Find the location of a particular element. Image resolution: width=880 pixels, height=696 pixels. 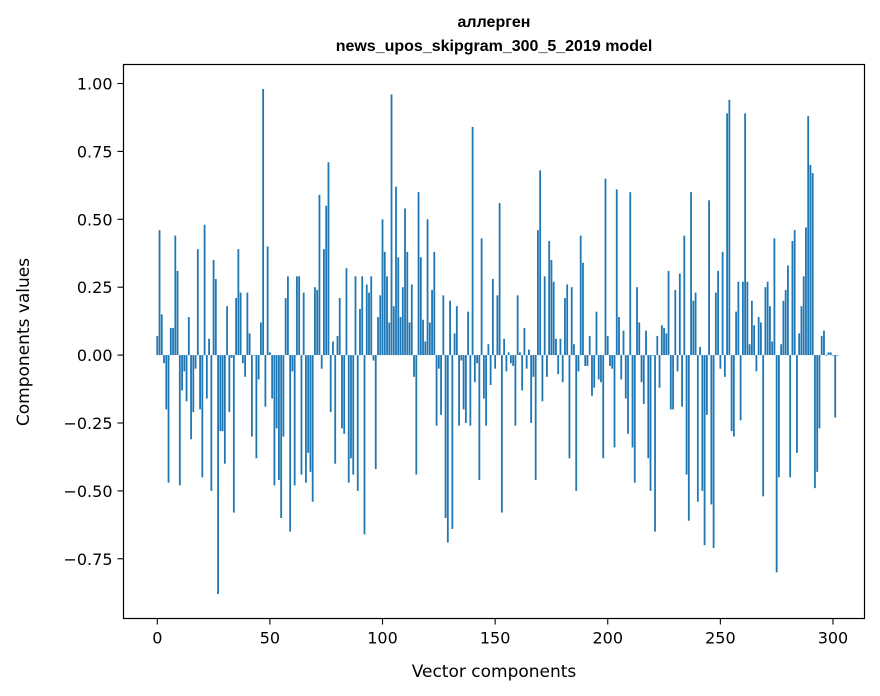

x-tick-label: 100 is located at coordinates (382, 638).